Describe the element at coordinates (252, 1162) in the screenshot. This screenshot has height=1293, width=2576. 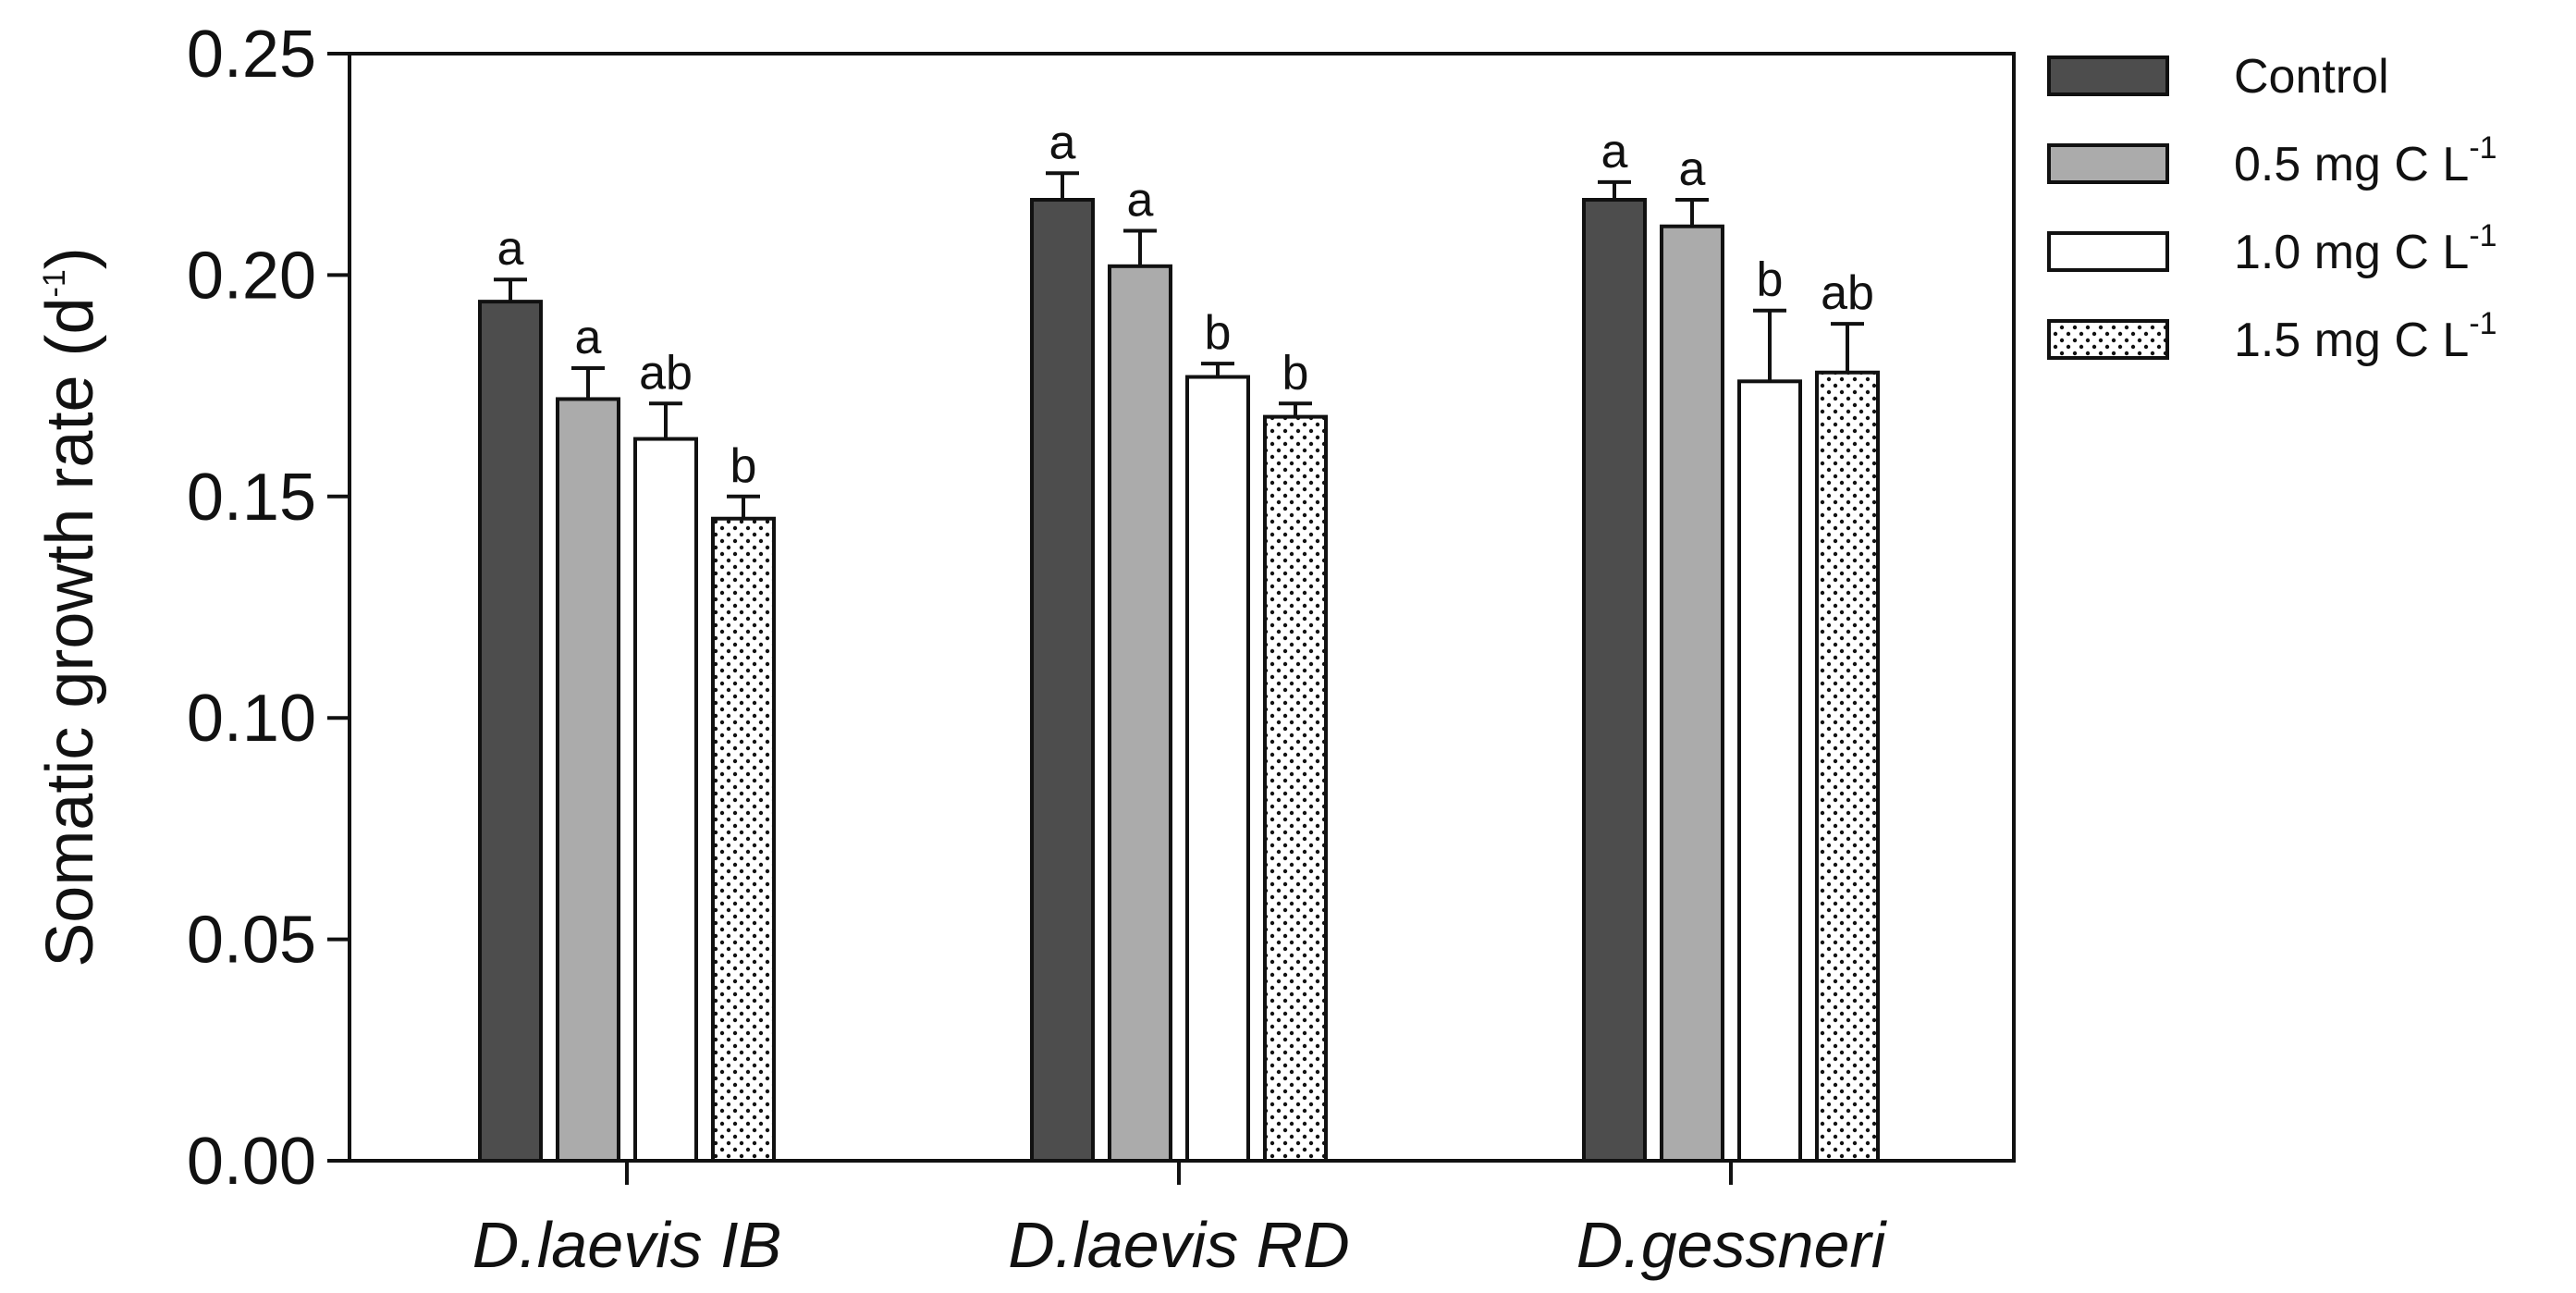
I see `y-tick-label: 0.00` at that location.